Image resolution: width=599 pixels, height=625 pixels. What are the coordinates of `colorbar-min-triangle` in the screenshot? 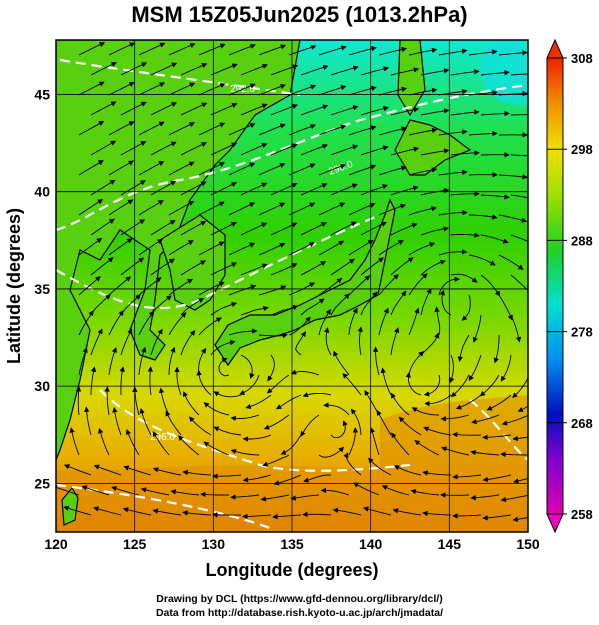 It's located at (555, 523).